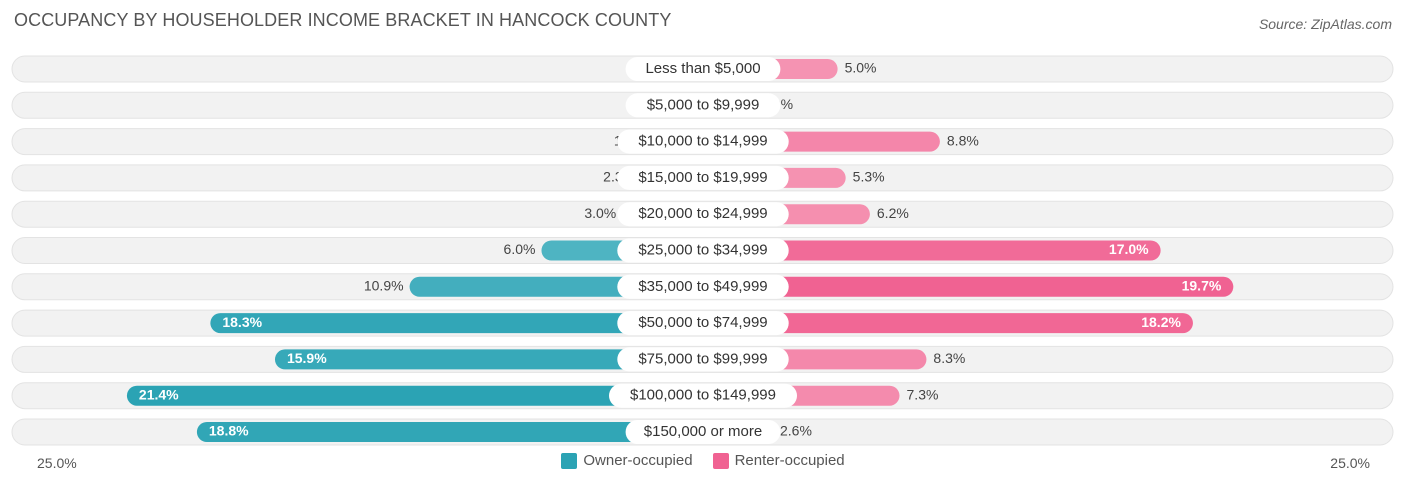 The width and height of the screenshot is (1406, 487). I want to click on owner-value-label: 18.8%, so click(229, 431).